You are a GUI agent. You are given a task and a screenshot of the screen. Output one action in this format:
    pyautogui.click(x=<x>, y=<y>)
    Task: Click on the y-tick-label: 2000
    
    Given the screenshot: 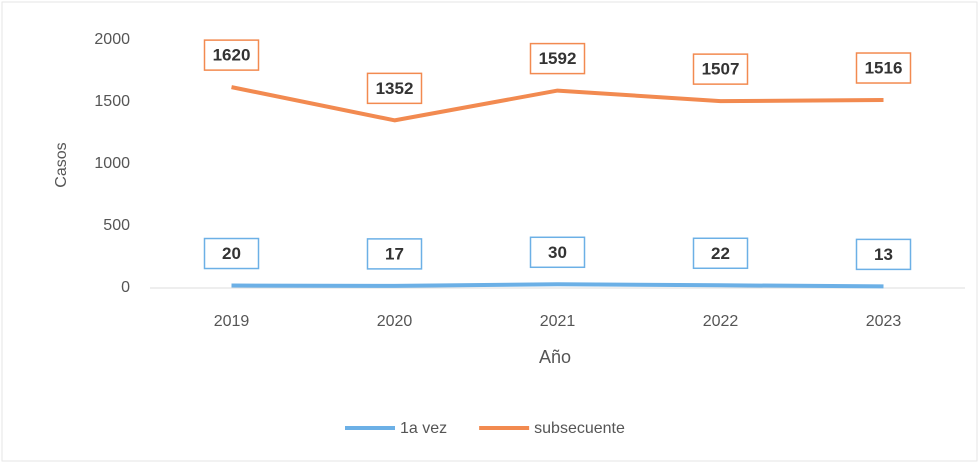 What is the action you would take?
    pyautogui.click(x=112, y=39)
    